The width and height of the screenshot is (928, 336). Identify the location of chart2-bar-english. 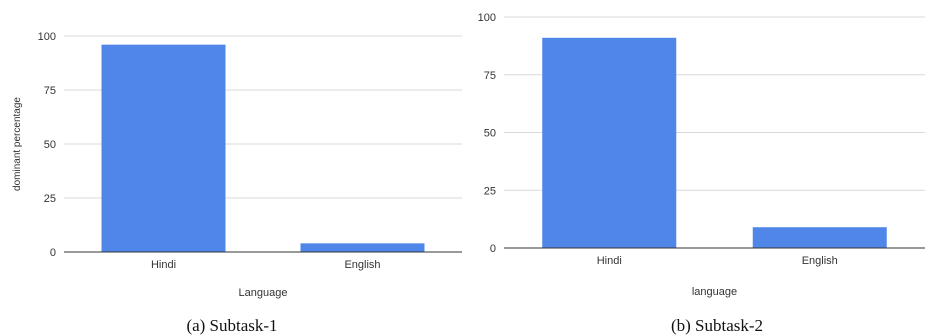
(819, 237).